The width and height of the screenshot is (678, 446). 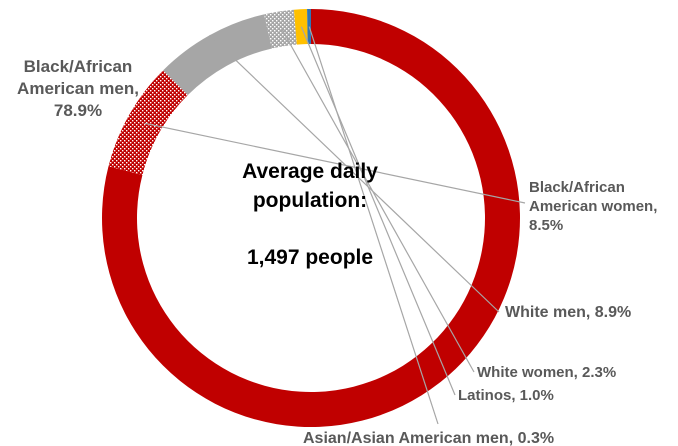 I want to click on slice-label-0-line2: 78.9%, so click(x=78, y=110).